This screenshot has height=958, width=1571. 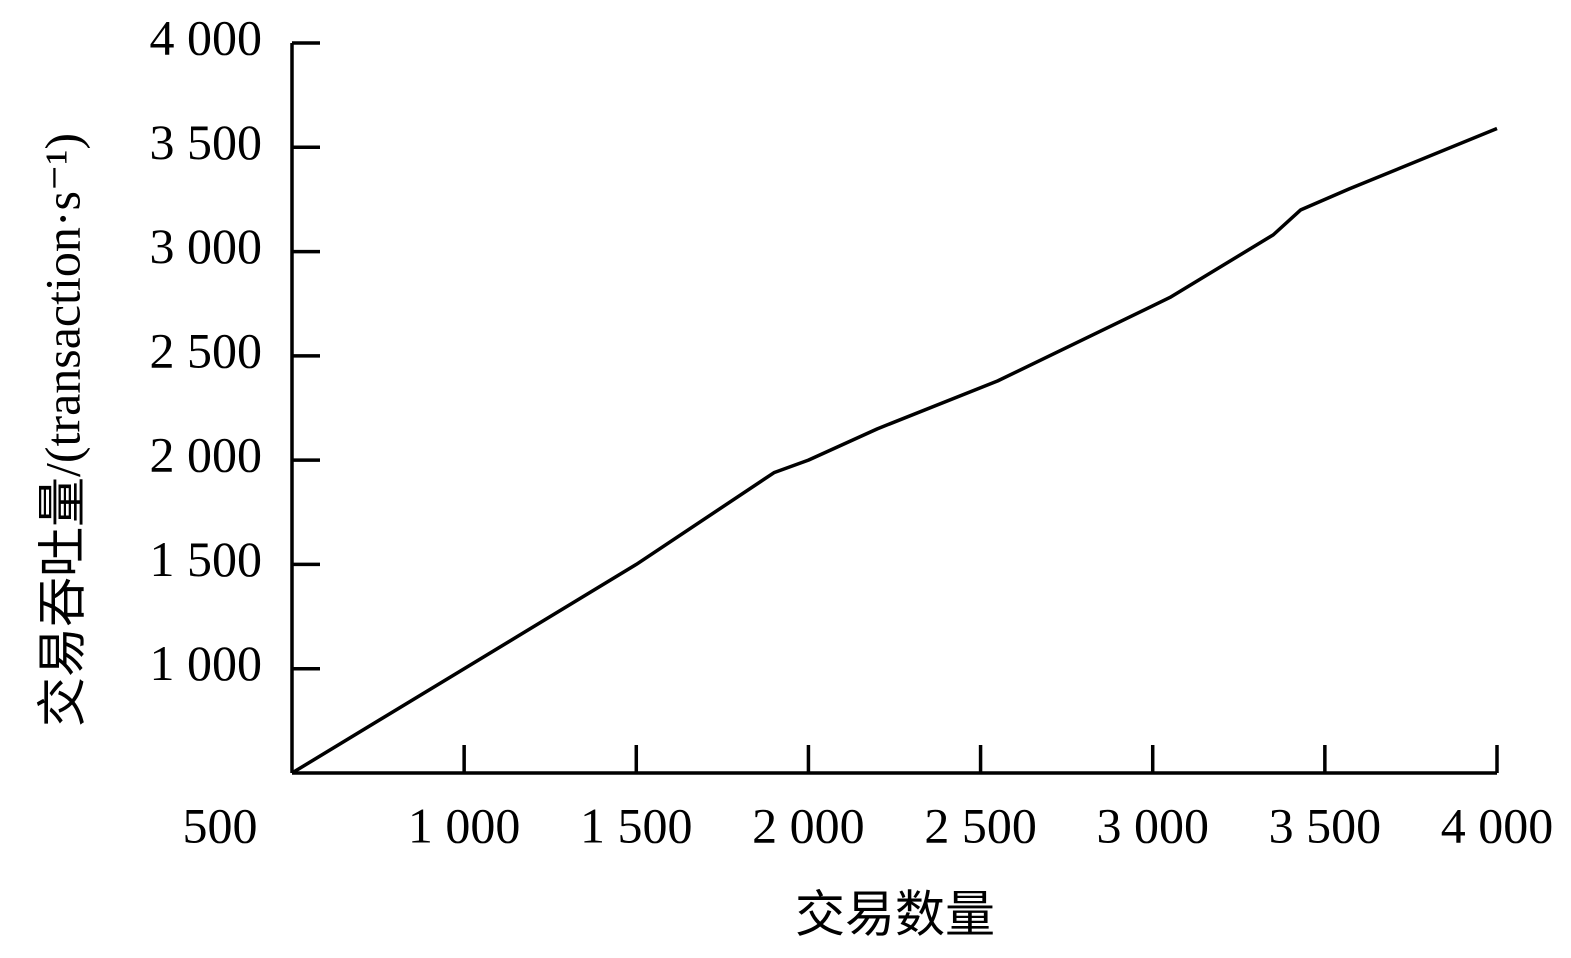 What do you see at coordinates (980, 825) in the screenshot?
I see `x-tick-label: 2 500` at bounding box center [980, 825].